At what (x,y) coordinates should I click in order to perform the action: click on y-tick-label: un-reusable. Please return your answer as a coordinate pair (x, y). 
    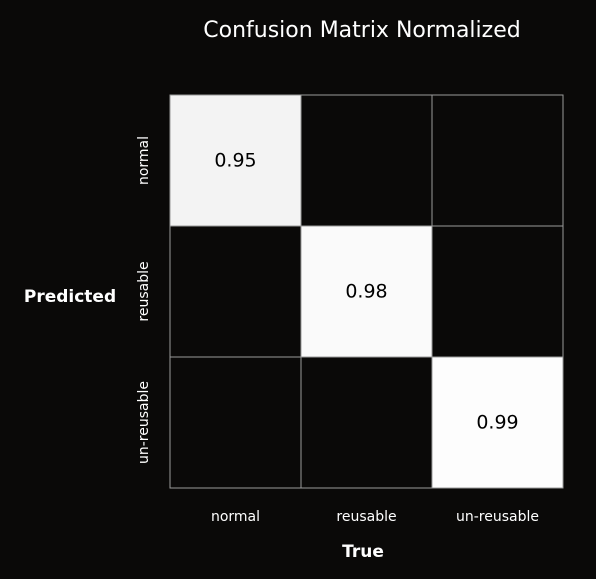
    Looking at the image, I should click on (144, 422).